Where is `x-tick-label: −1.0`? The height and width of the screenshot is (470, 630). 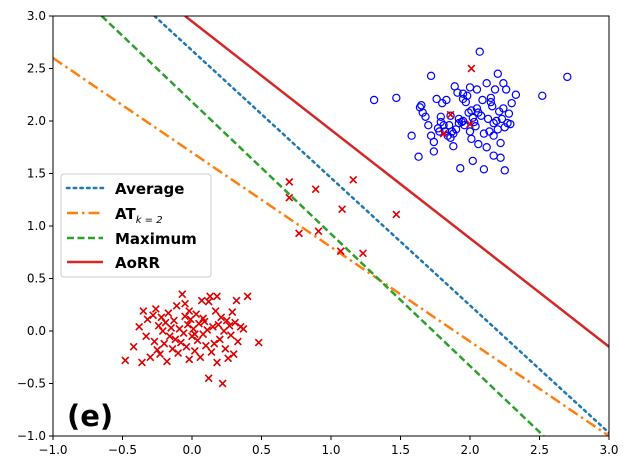
x-tick-label: −1.0 is located at coordinates (52, 450).